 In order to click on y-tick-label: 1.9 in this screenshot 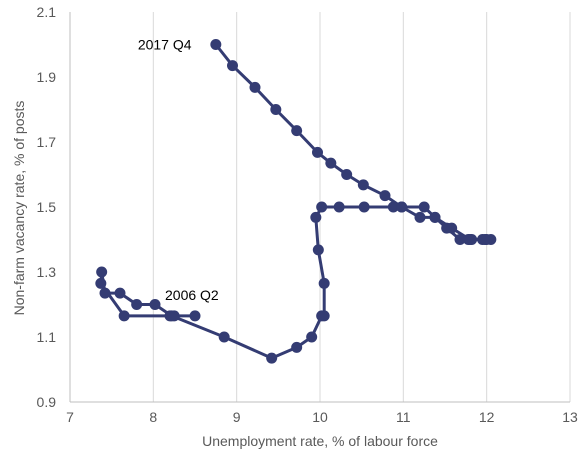, I will do `click(47, 77)`.